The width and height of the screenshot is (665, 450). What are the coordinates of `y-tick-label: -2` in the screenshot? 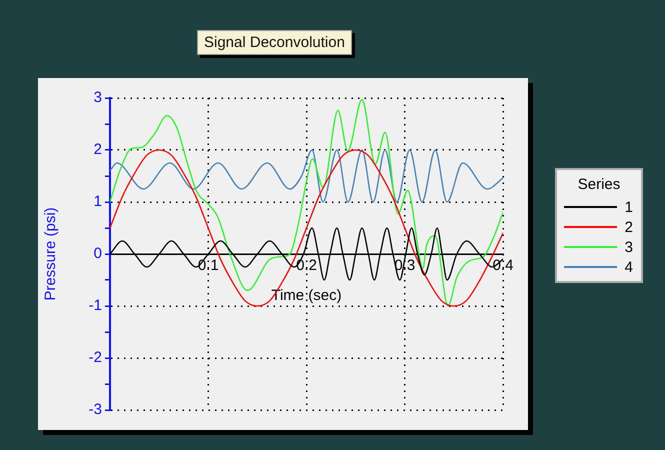 It's located at (95, 357).